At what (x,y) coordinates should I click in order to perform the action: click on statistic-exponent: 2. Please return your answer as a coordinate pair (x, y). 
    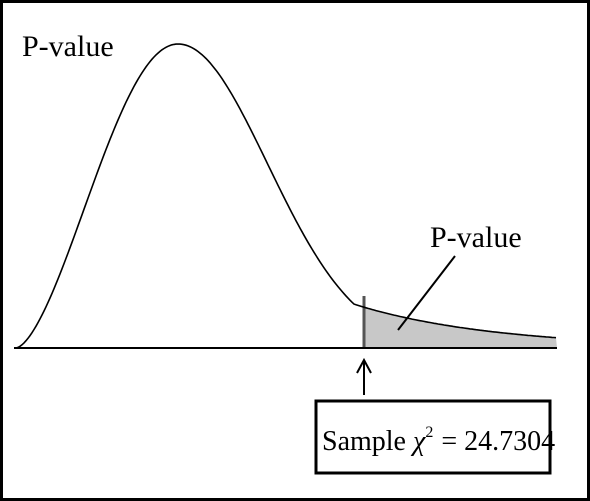
    Looking at the image, I should click on (429, 432).